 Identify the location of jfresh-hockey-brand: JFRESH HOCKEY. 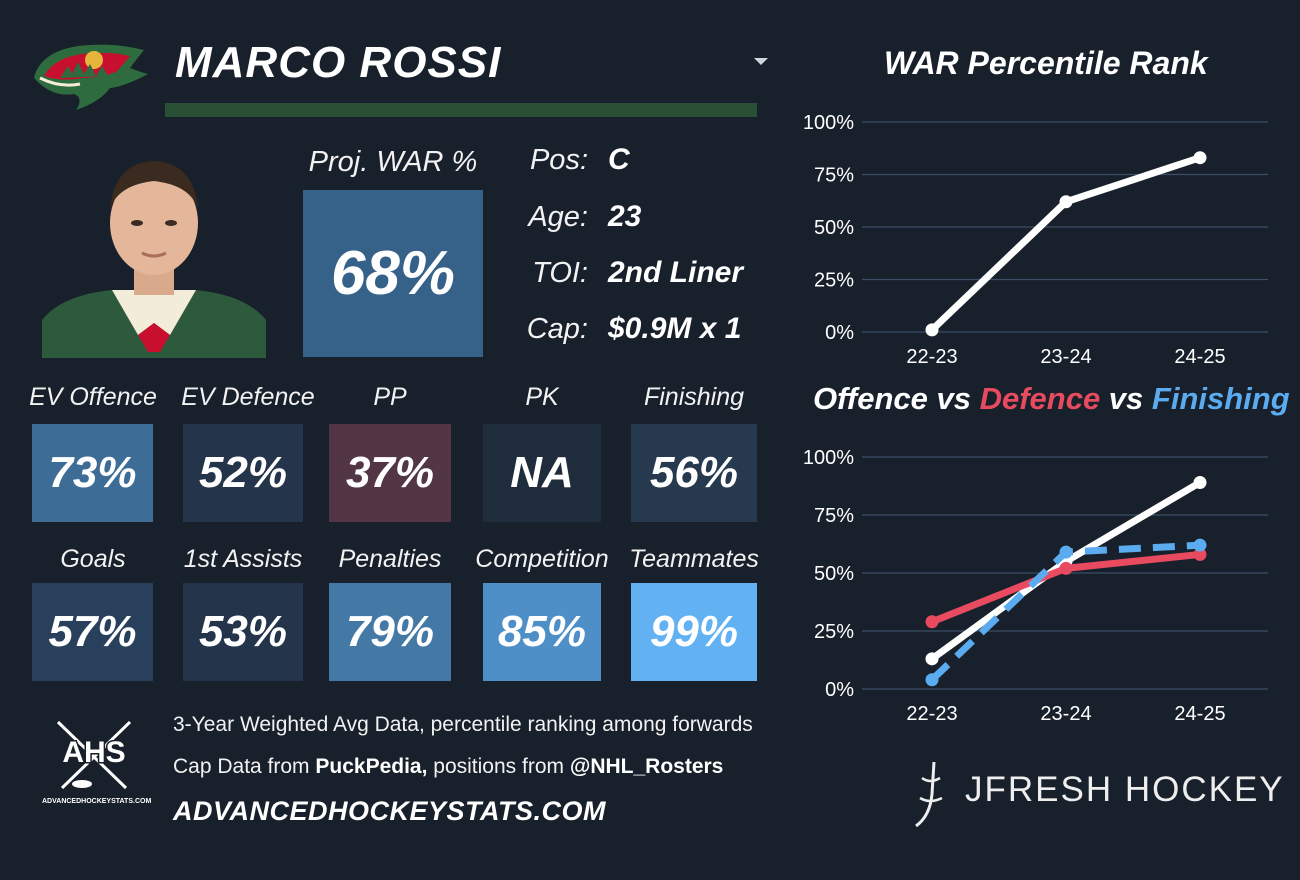
(1125, 789).